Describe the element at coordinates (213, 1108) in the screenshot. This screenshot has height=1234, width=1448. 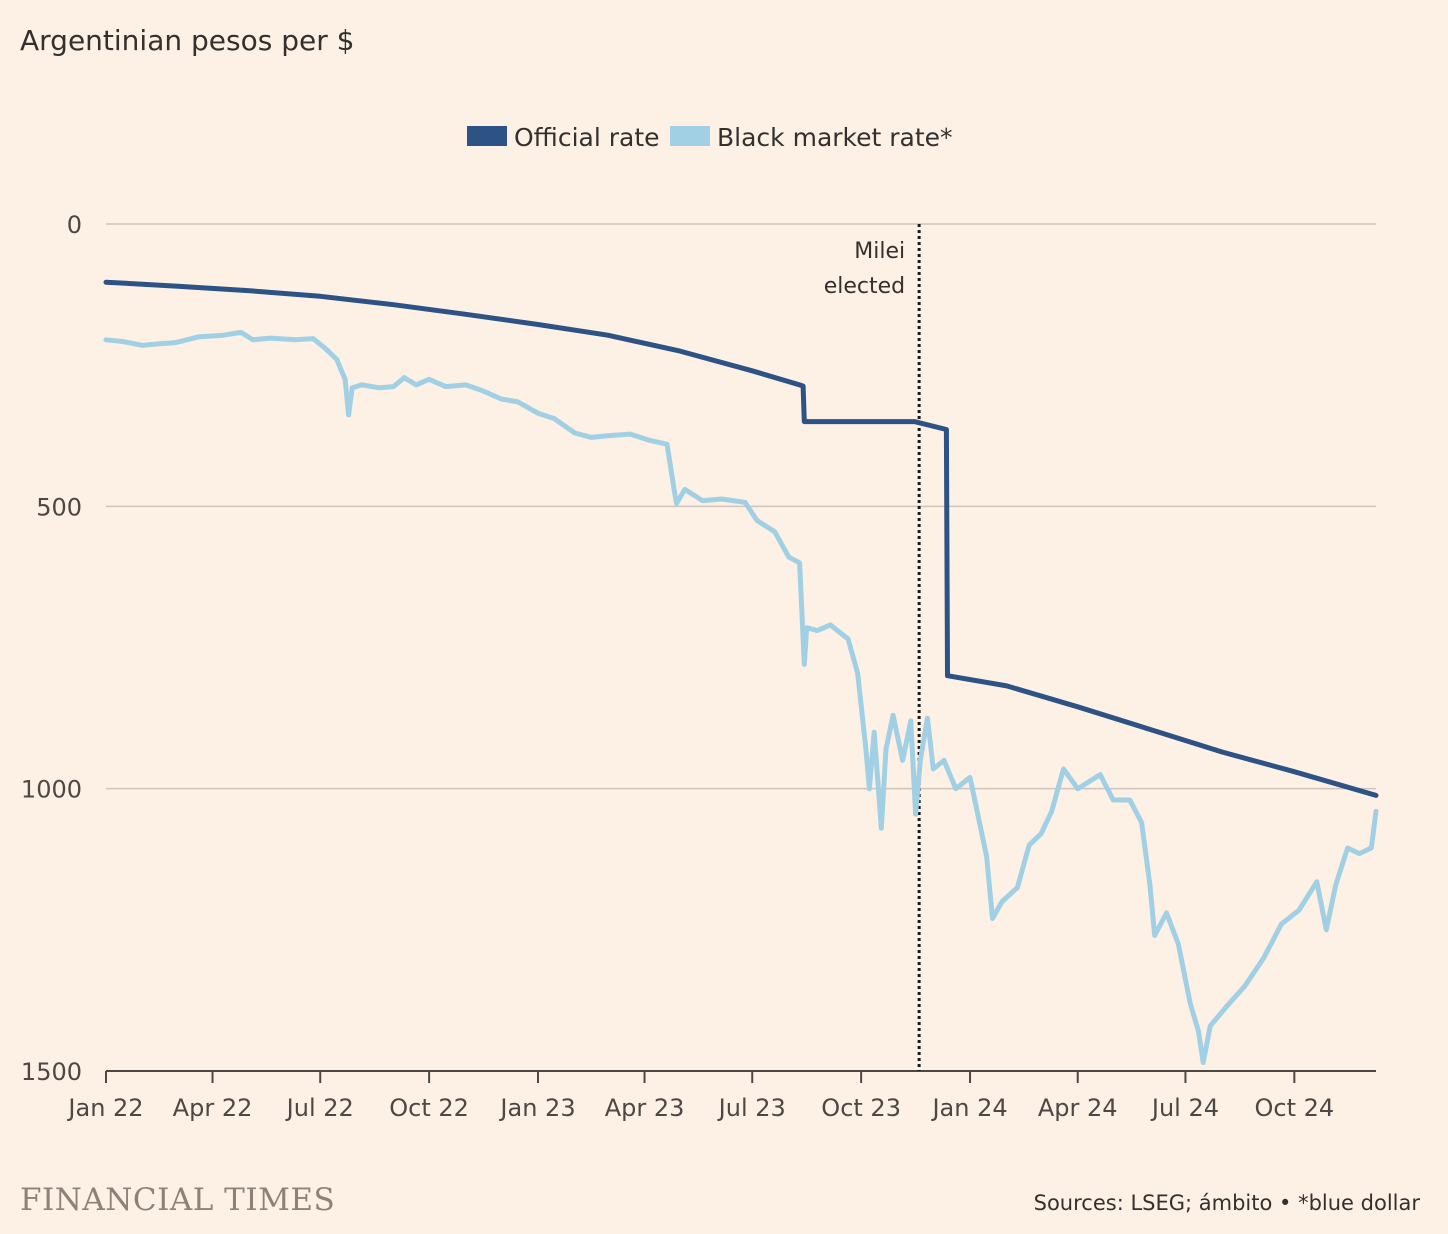
I see `x-tick-label: Apr 22` at that location.